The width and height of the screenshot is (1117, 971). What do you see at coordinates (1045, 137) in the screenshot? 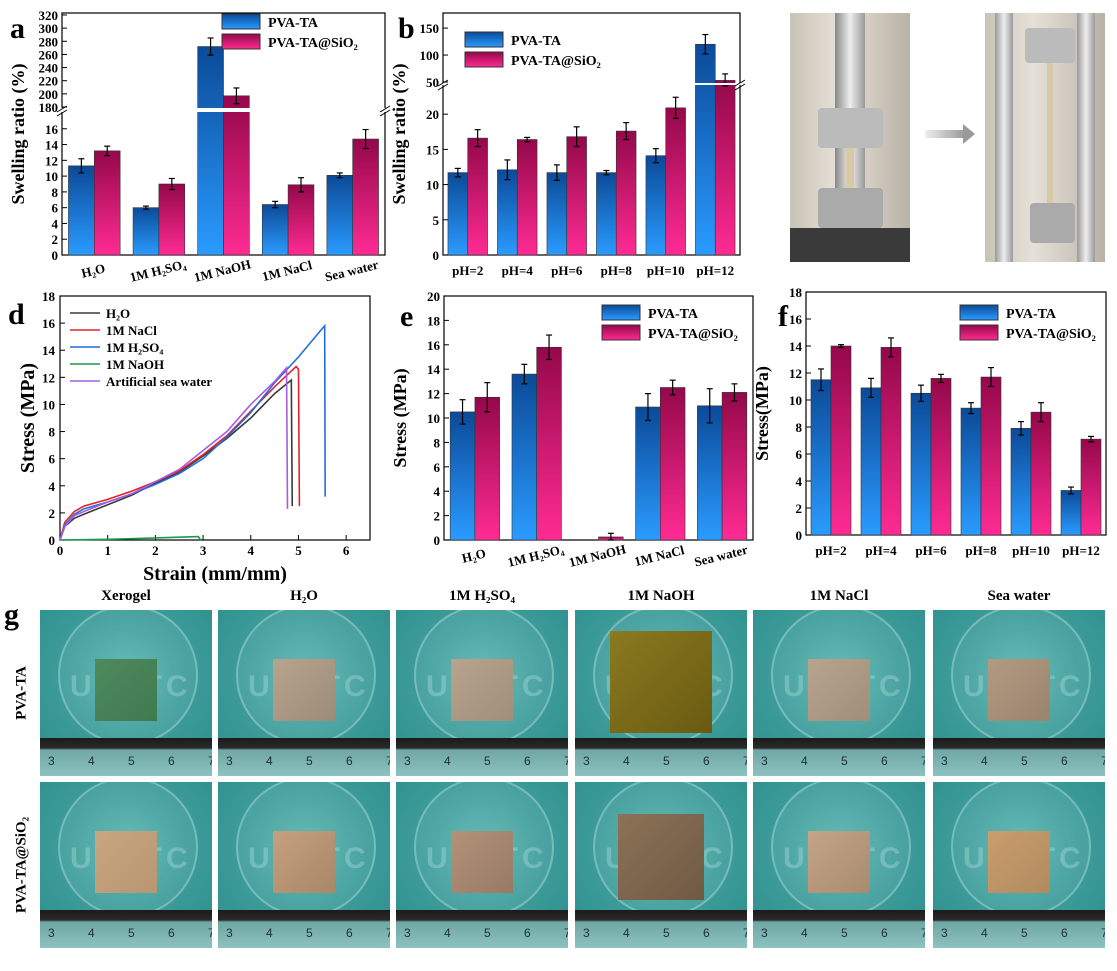
I see `tensile-test-photo-after` at bounding box center [1045, 137].